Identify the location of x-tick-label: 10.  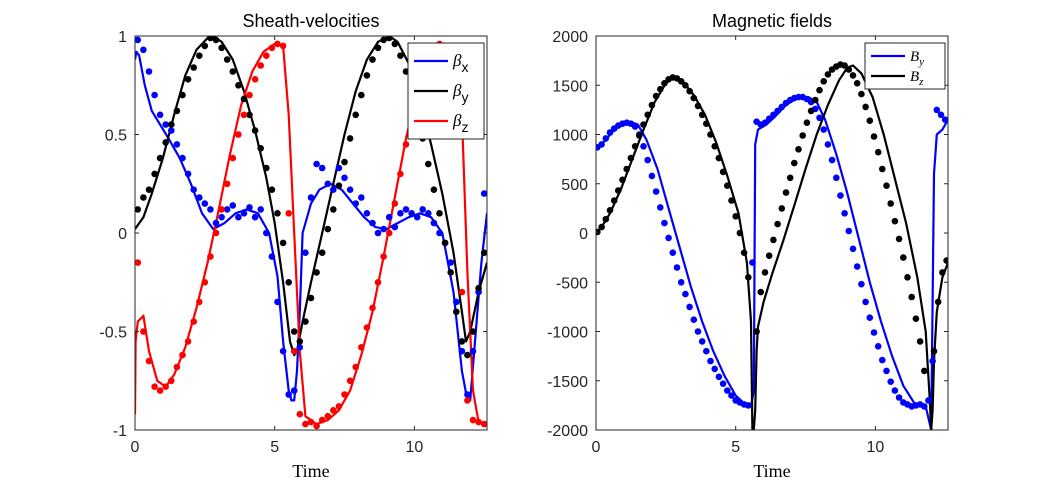
(875, 447).